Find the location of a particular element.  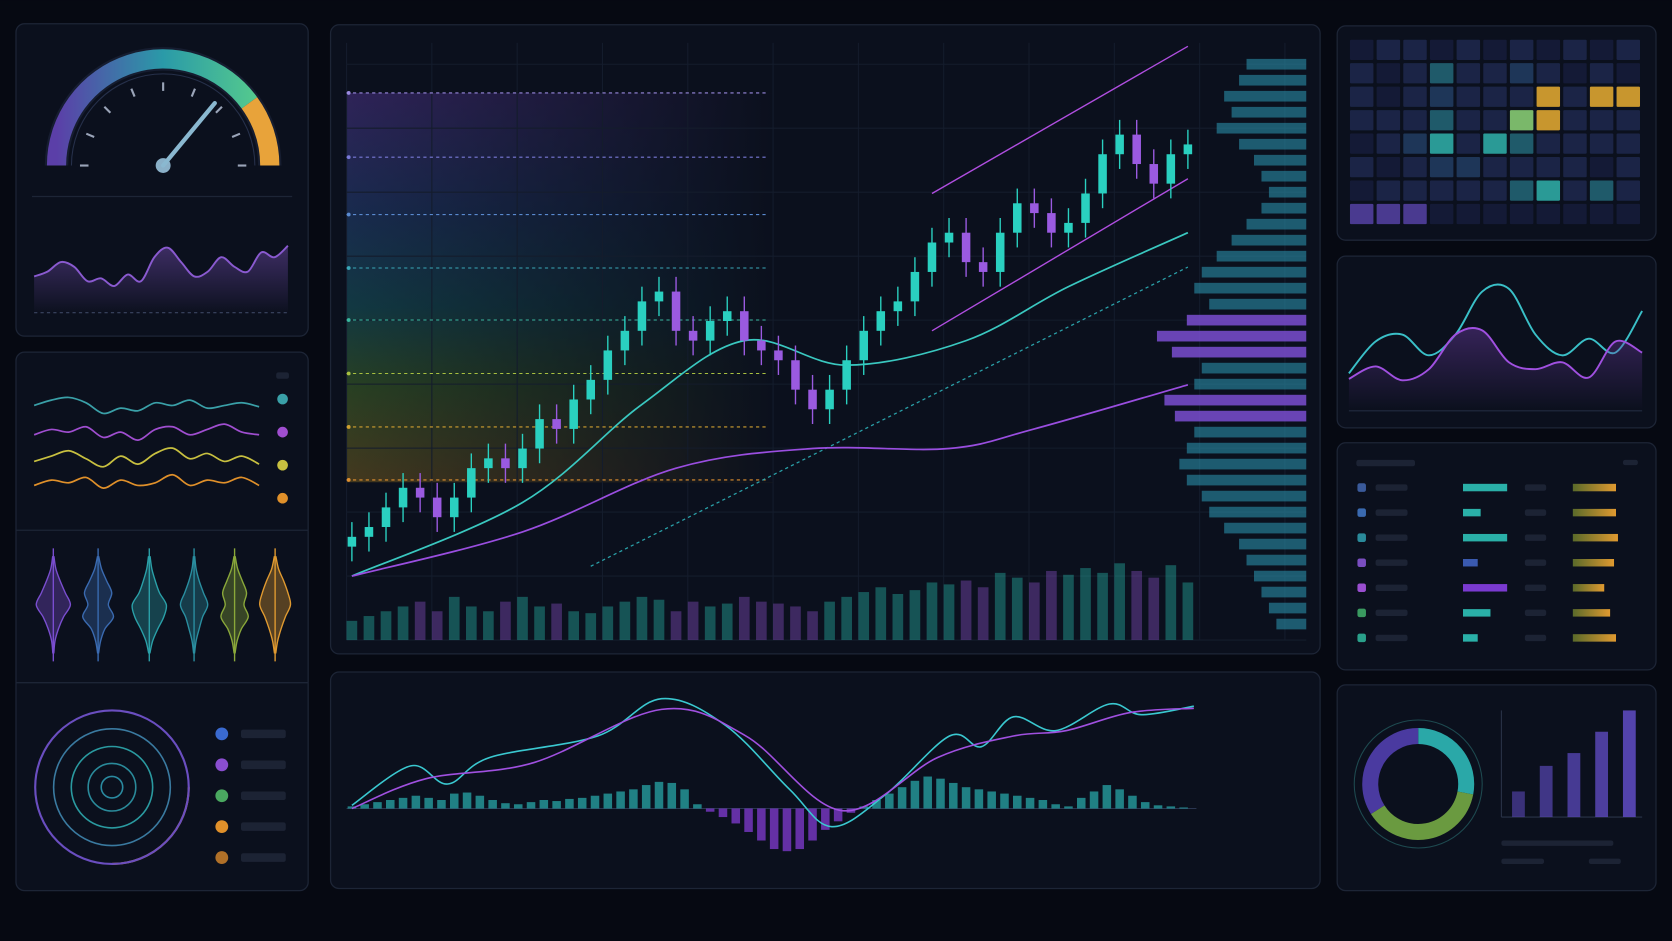

row-bar is located at coordinates (1470, 563).